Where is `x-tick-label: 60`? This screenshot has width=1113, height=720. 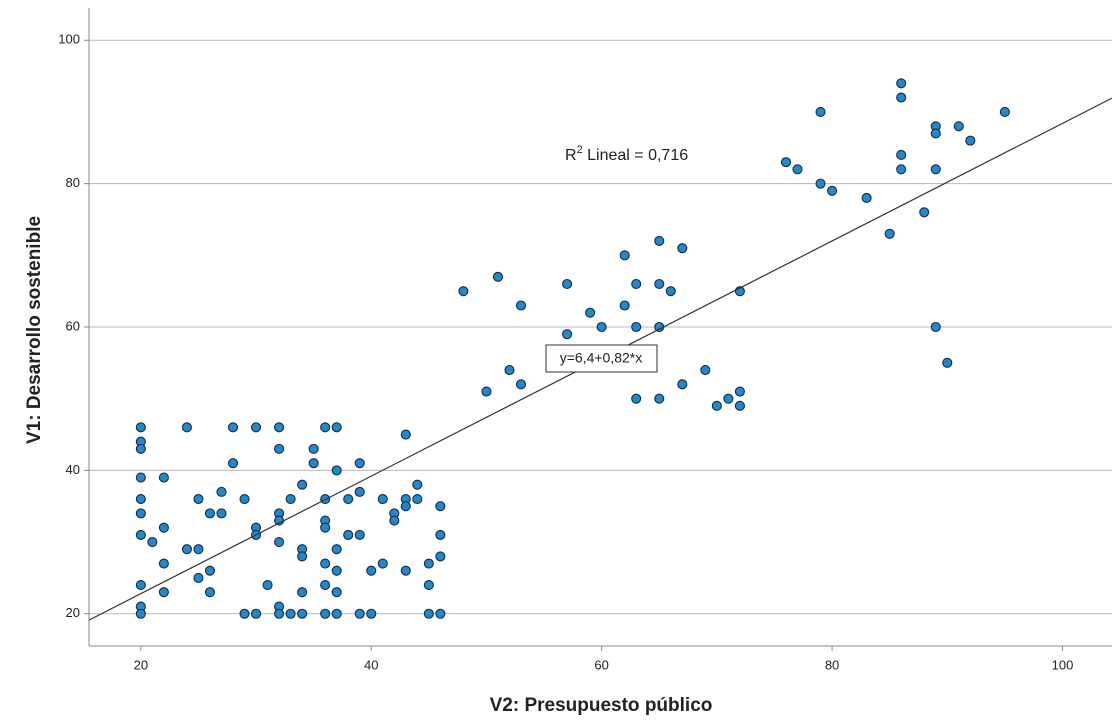
x-tick-label: 60 is located at coordinates (601, 664).